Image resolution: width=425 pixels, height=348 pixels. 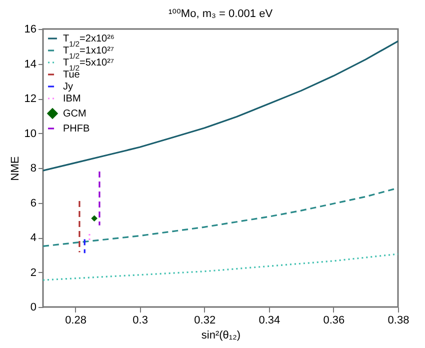 I want to click on x-tick-label: 0.36, so click(x=334, y=320).